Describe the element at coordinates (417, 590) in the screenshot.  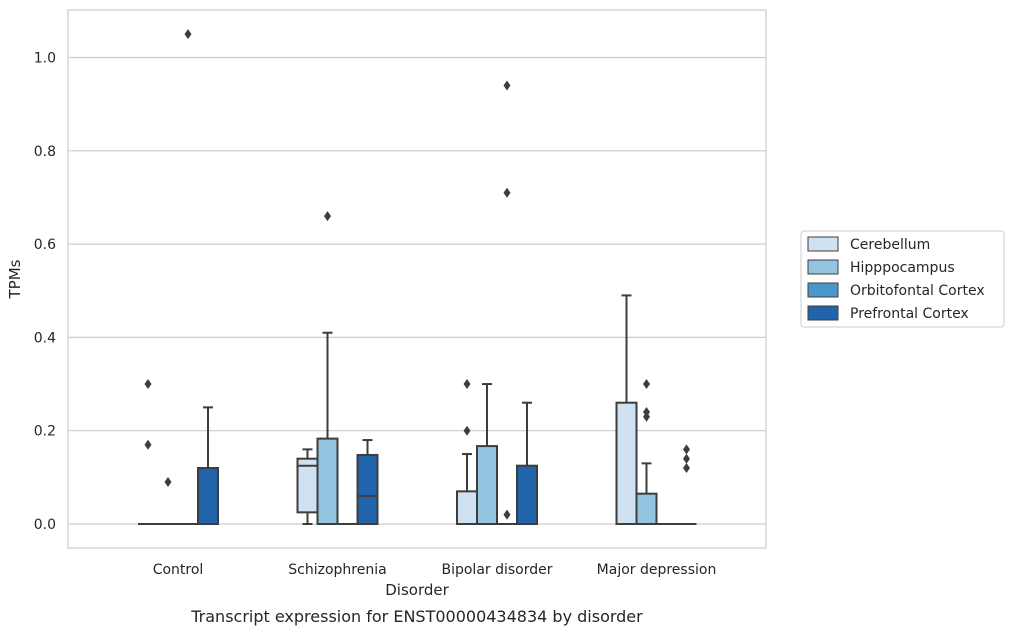
I see `x-axis-label: Disorder` at that location.